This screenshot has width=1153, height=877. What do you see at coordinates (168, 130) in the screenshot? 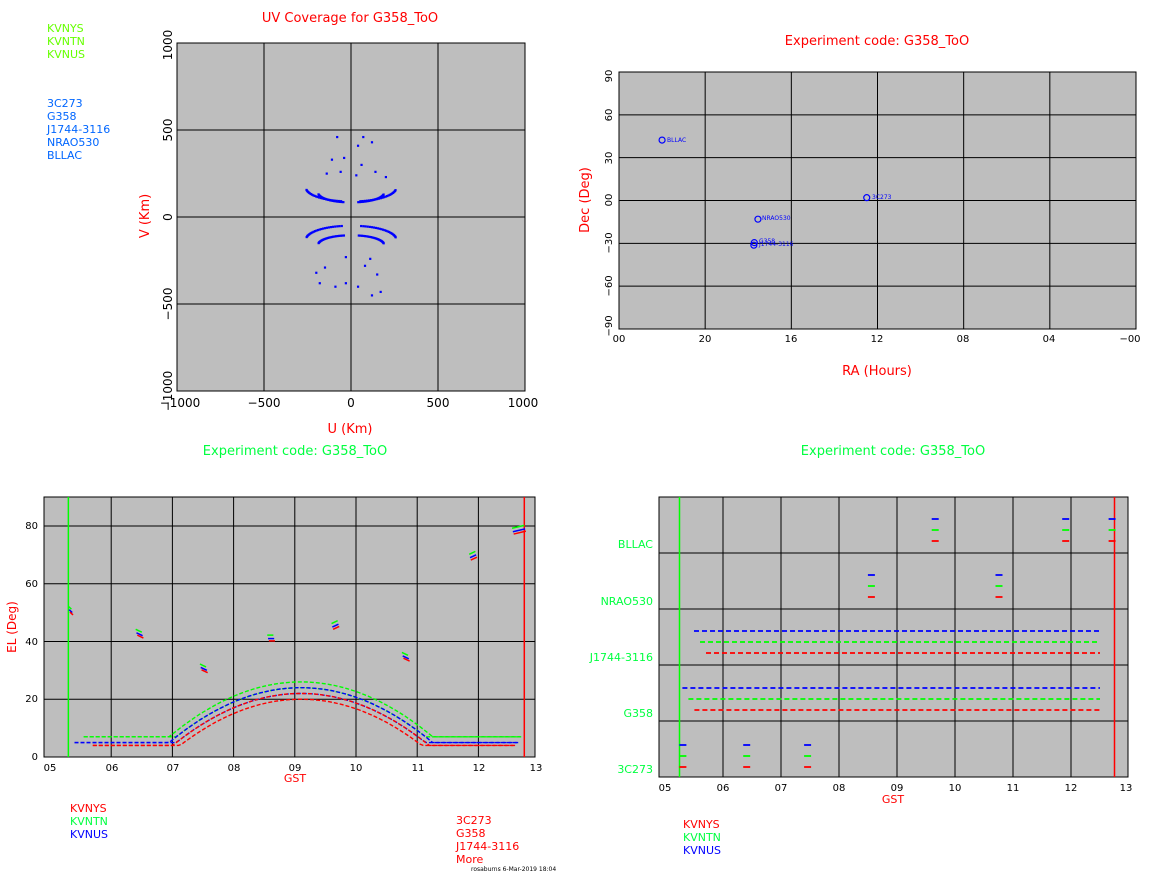
I see `uv-ytick-4: 500` at bounding box center [168, 130].